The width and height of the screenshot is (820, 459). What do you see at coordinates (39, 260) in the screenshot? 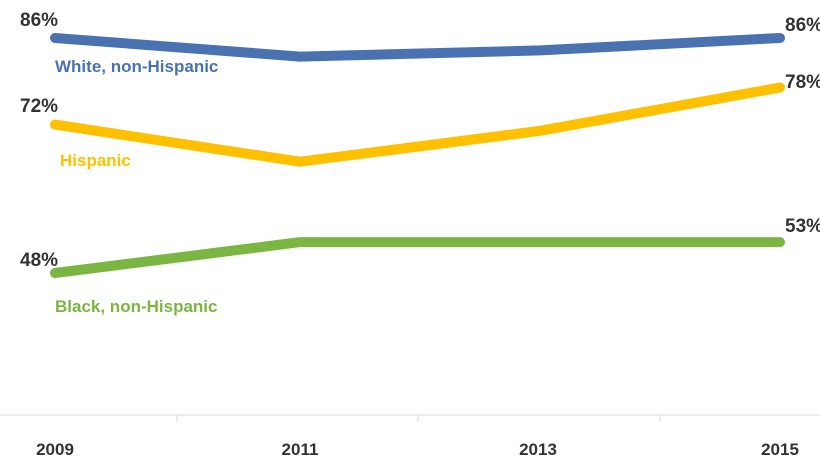
I see `start-value-label-black-non-hispanic: 48%` at bounding box center [39, 260].